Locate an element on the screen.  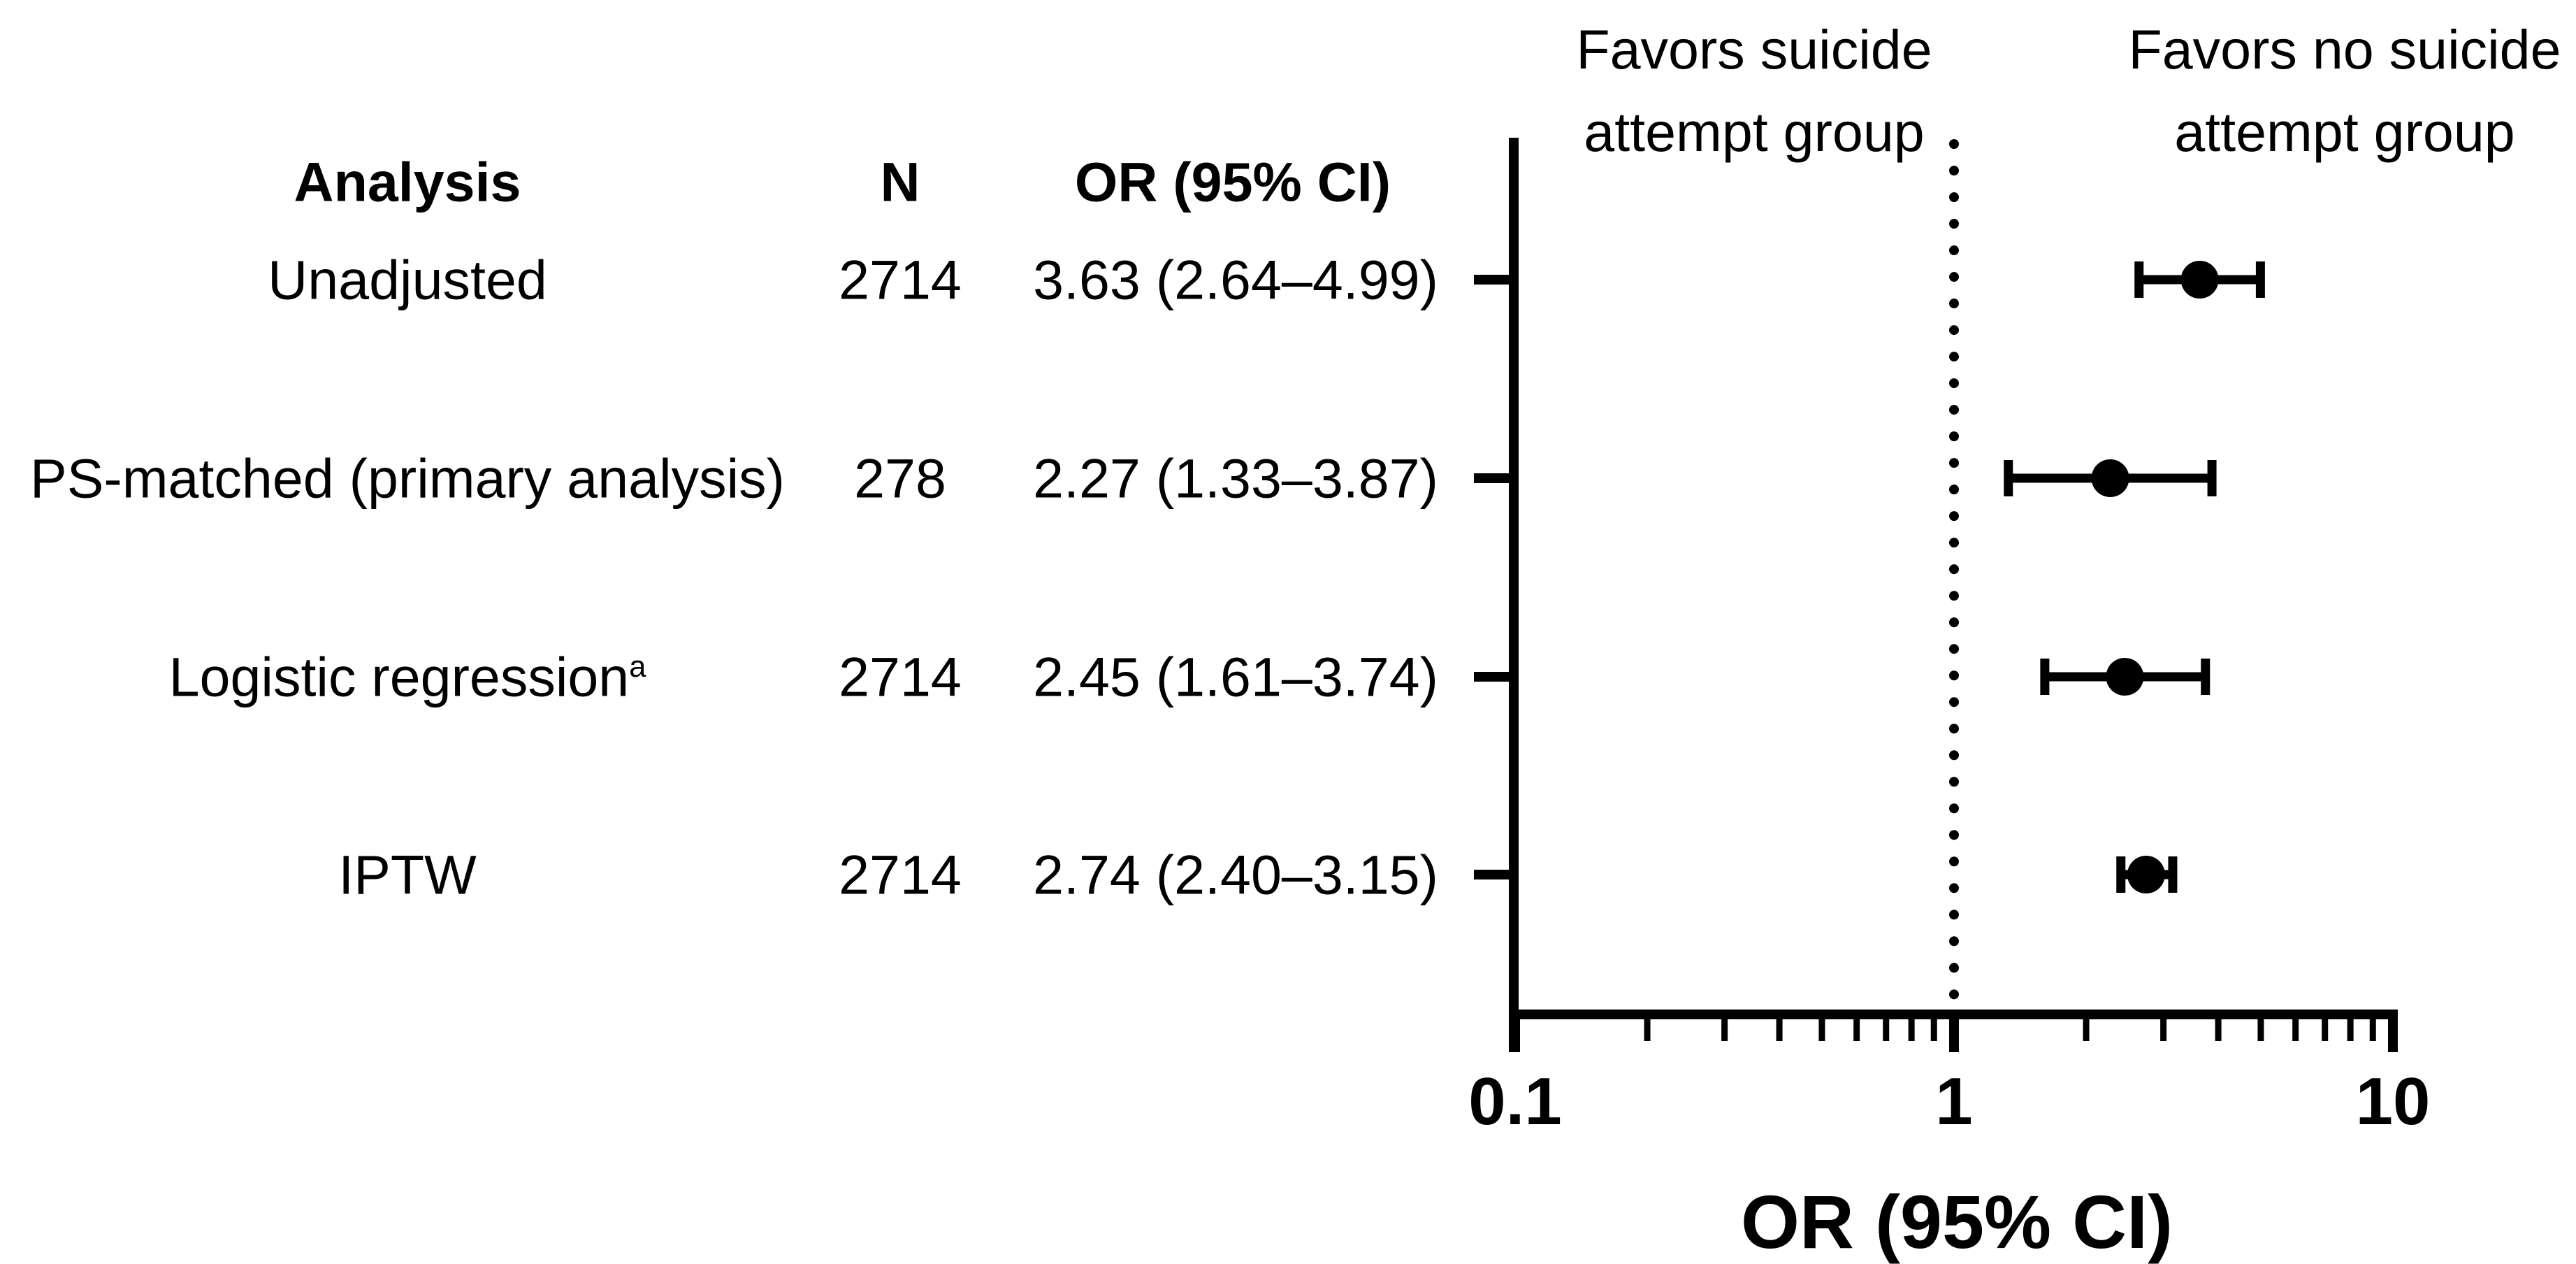
row-label: Logistic regressiona is located at coordinates (407, 677).